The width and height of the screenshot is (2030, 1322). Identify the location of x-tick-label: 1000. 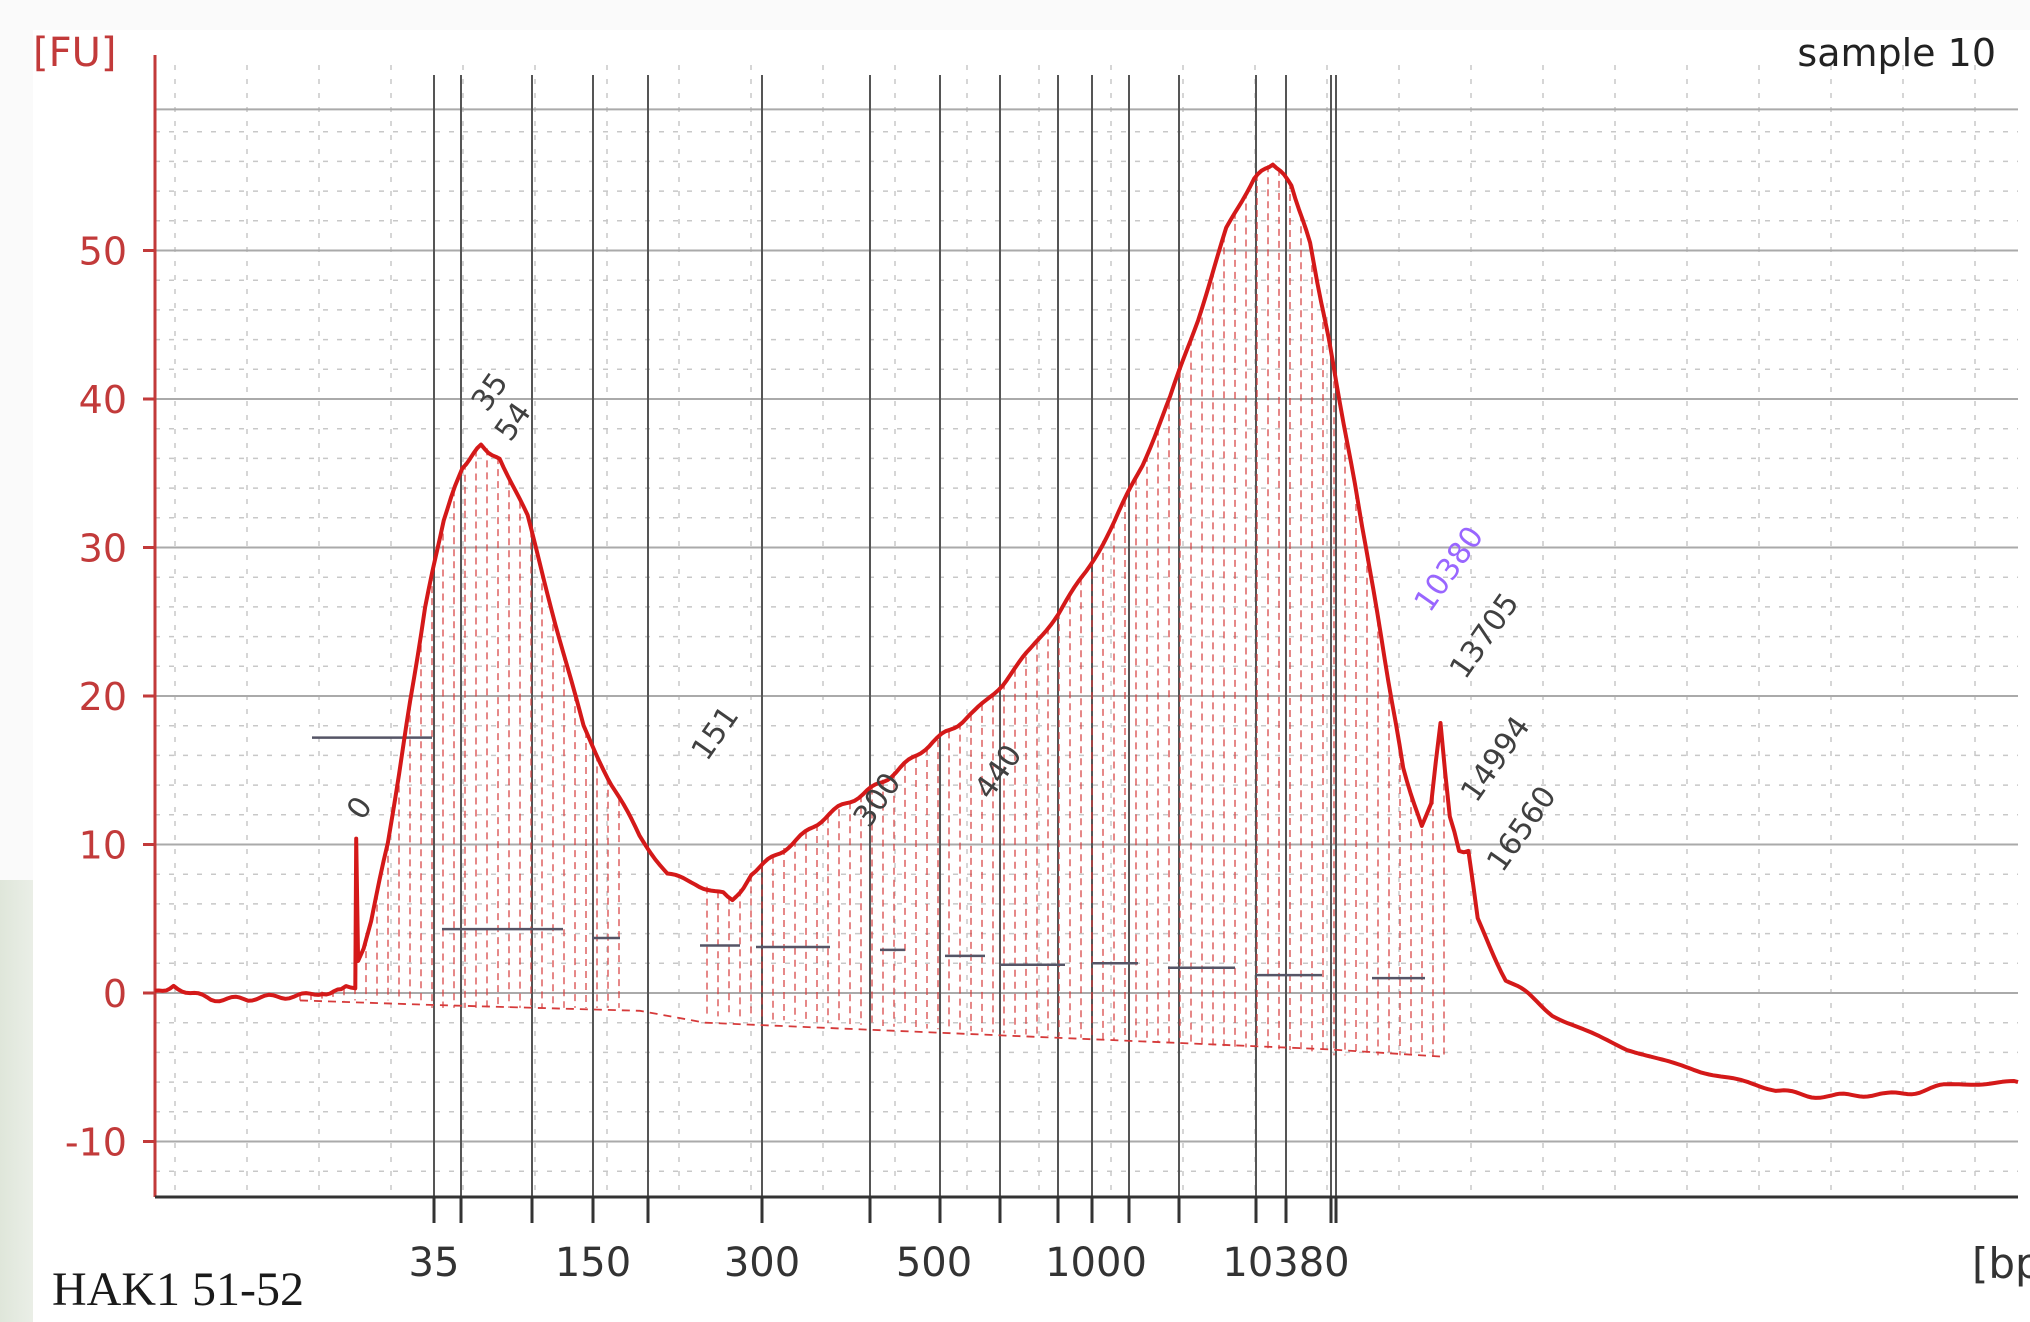
(1096, 1263).